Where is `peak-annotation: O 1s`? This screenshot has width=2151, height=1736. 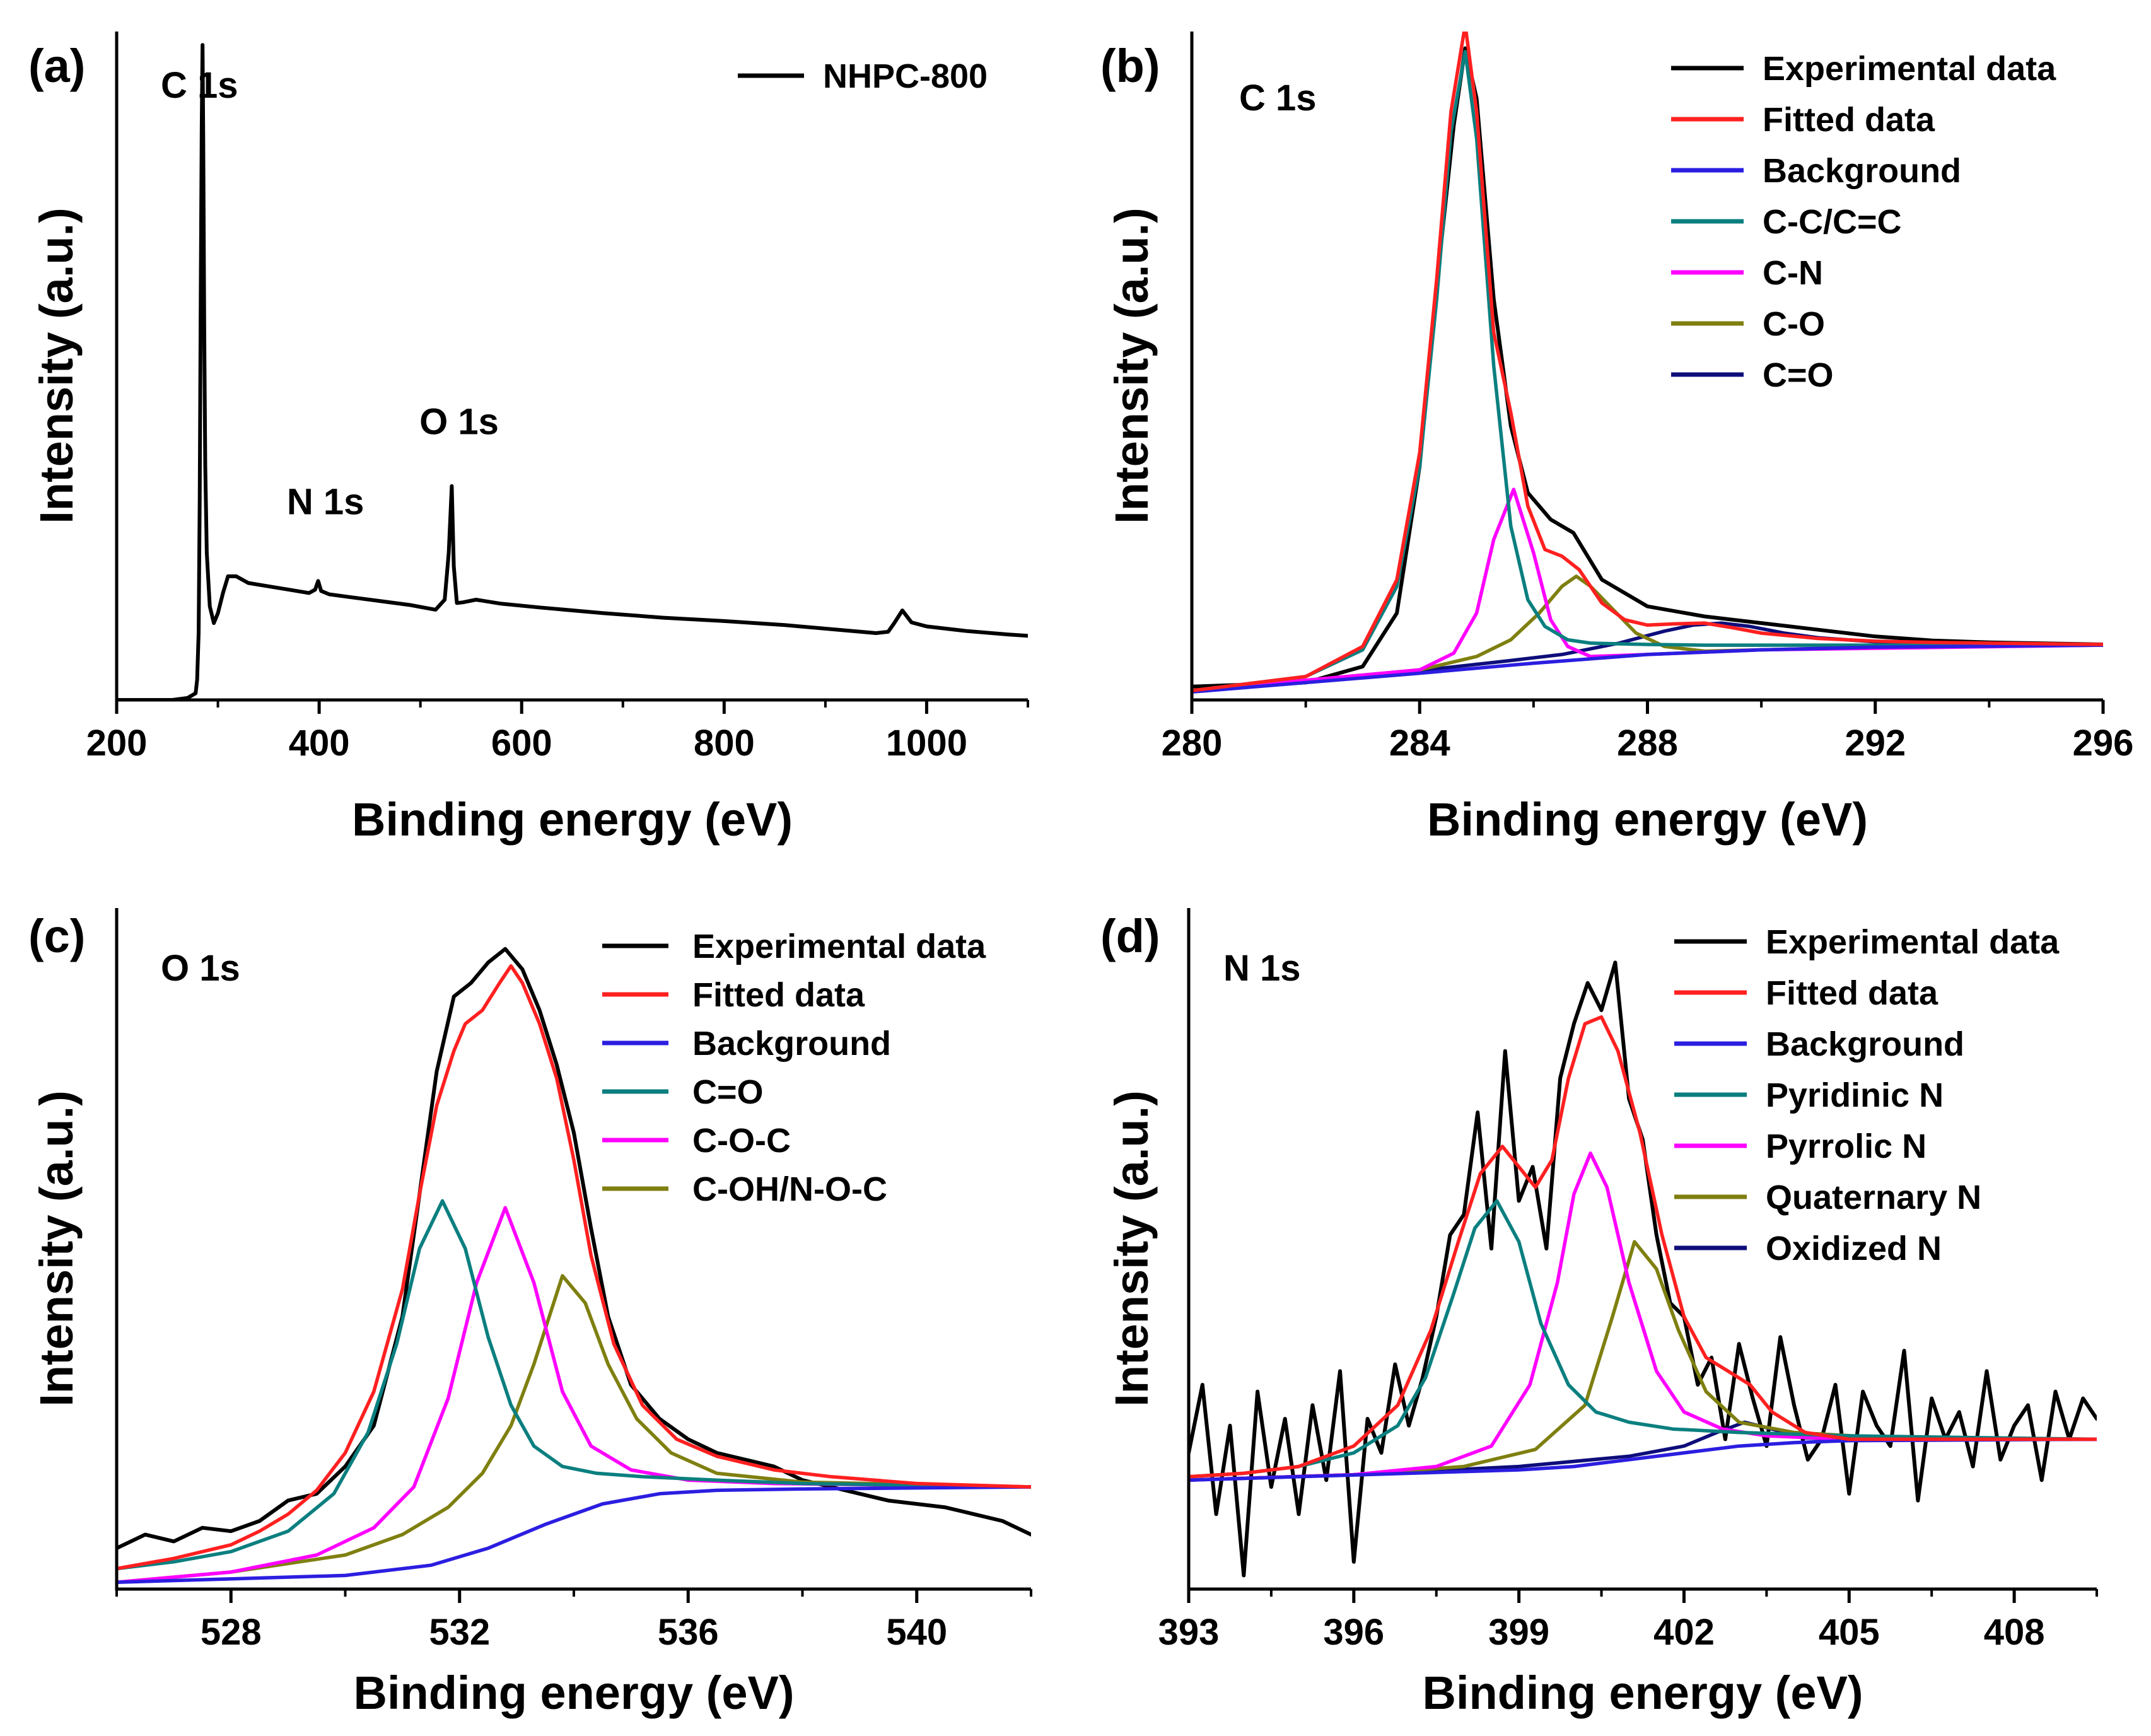 peak-annotation: O 1s is located at coordinates (459, 421).